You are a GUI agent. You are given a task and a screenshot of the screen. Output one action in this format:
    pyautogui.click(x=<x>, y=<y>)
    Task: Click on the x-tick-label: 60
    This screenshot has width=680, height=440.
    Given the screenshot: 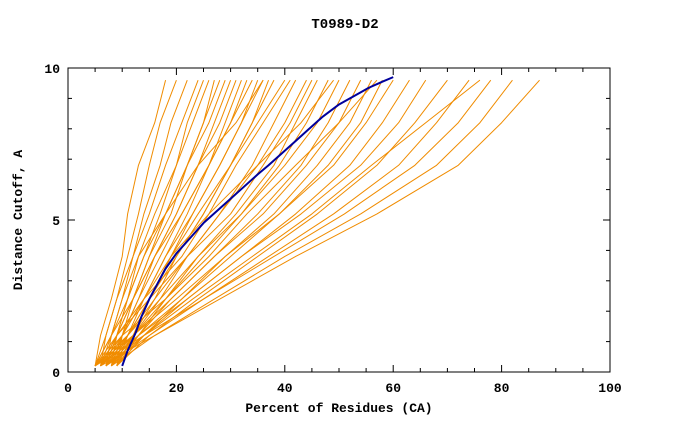 What is the action you would take?
    pyautogui.click(x=393, y=388)
    